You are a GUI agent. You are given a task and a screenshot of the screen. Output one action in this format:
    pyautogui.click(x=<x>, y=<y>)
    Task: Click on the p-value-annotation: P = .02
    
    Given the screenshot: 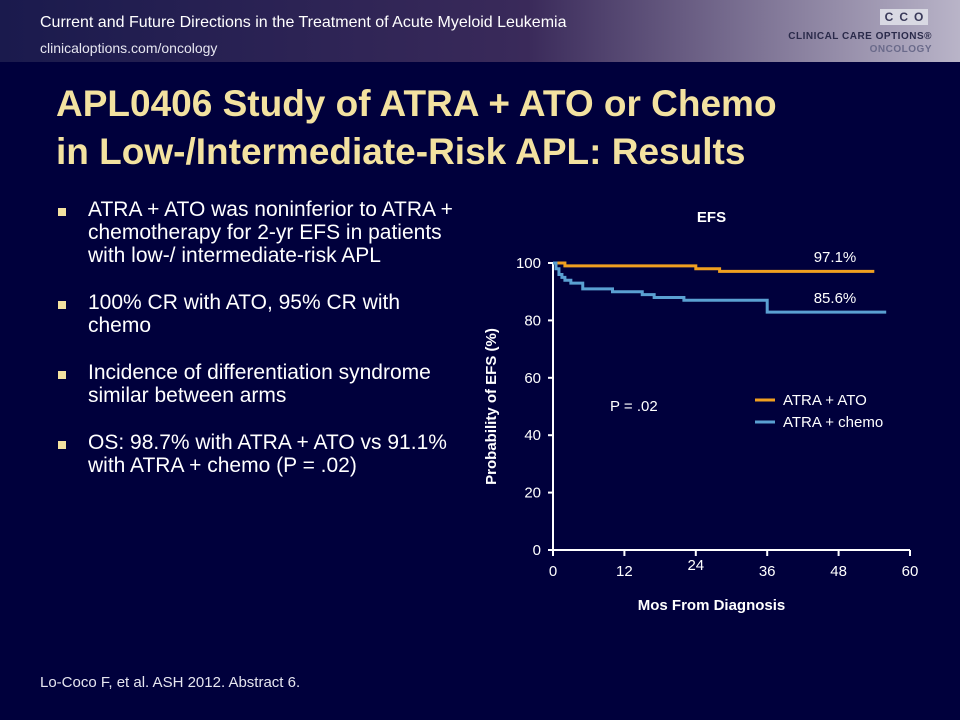 What is the action you would take?
    pyautogui.click(x=634, y=406)
    